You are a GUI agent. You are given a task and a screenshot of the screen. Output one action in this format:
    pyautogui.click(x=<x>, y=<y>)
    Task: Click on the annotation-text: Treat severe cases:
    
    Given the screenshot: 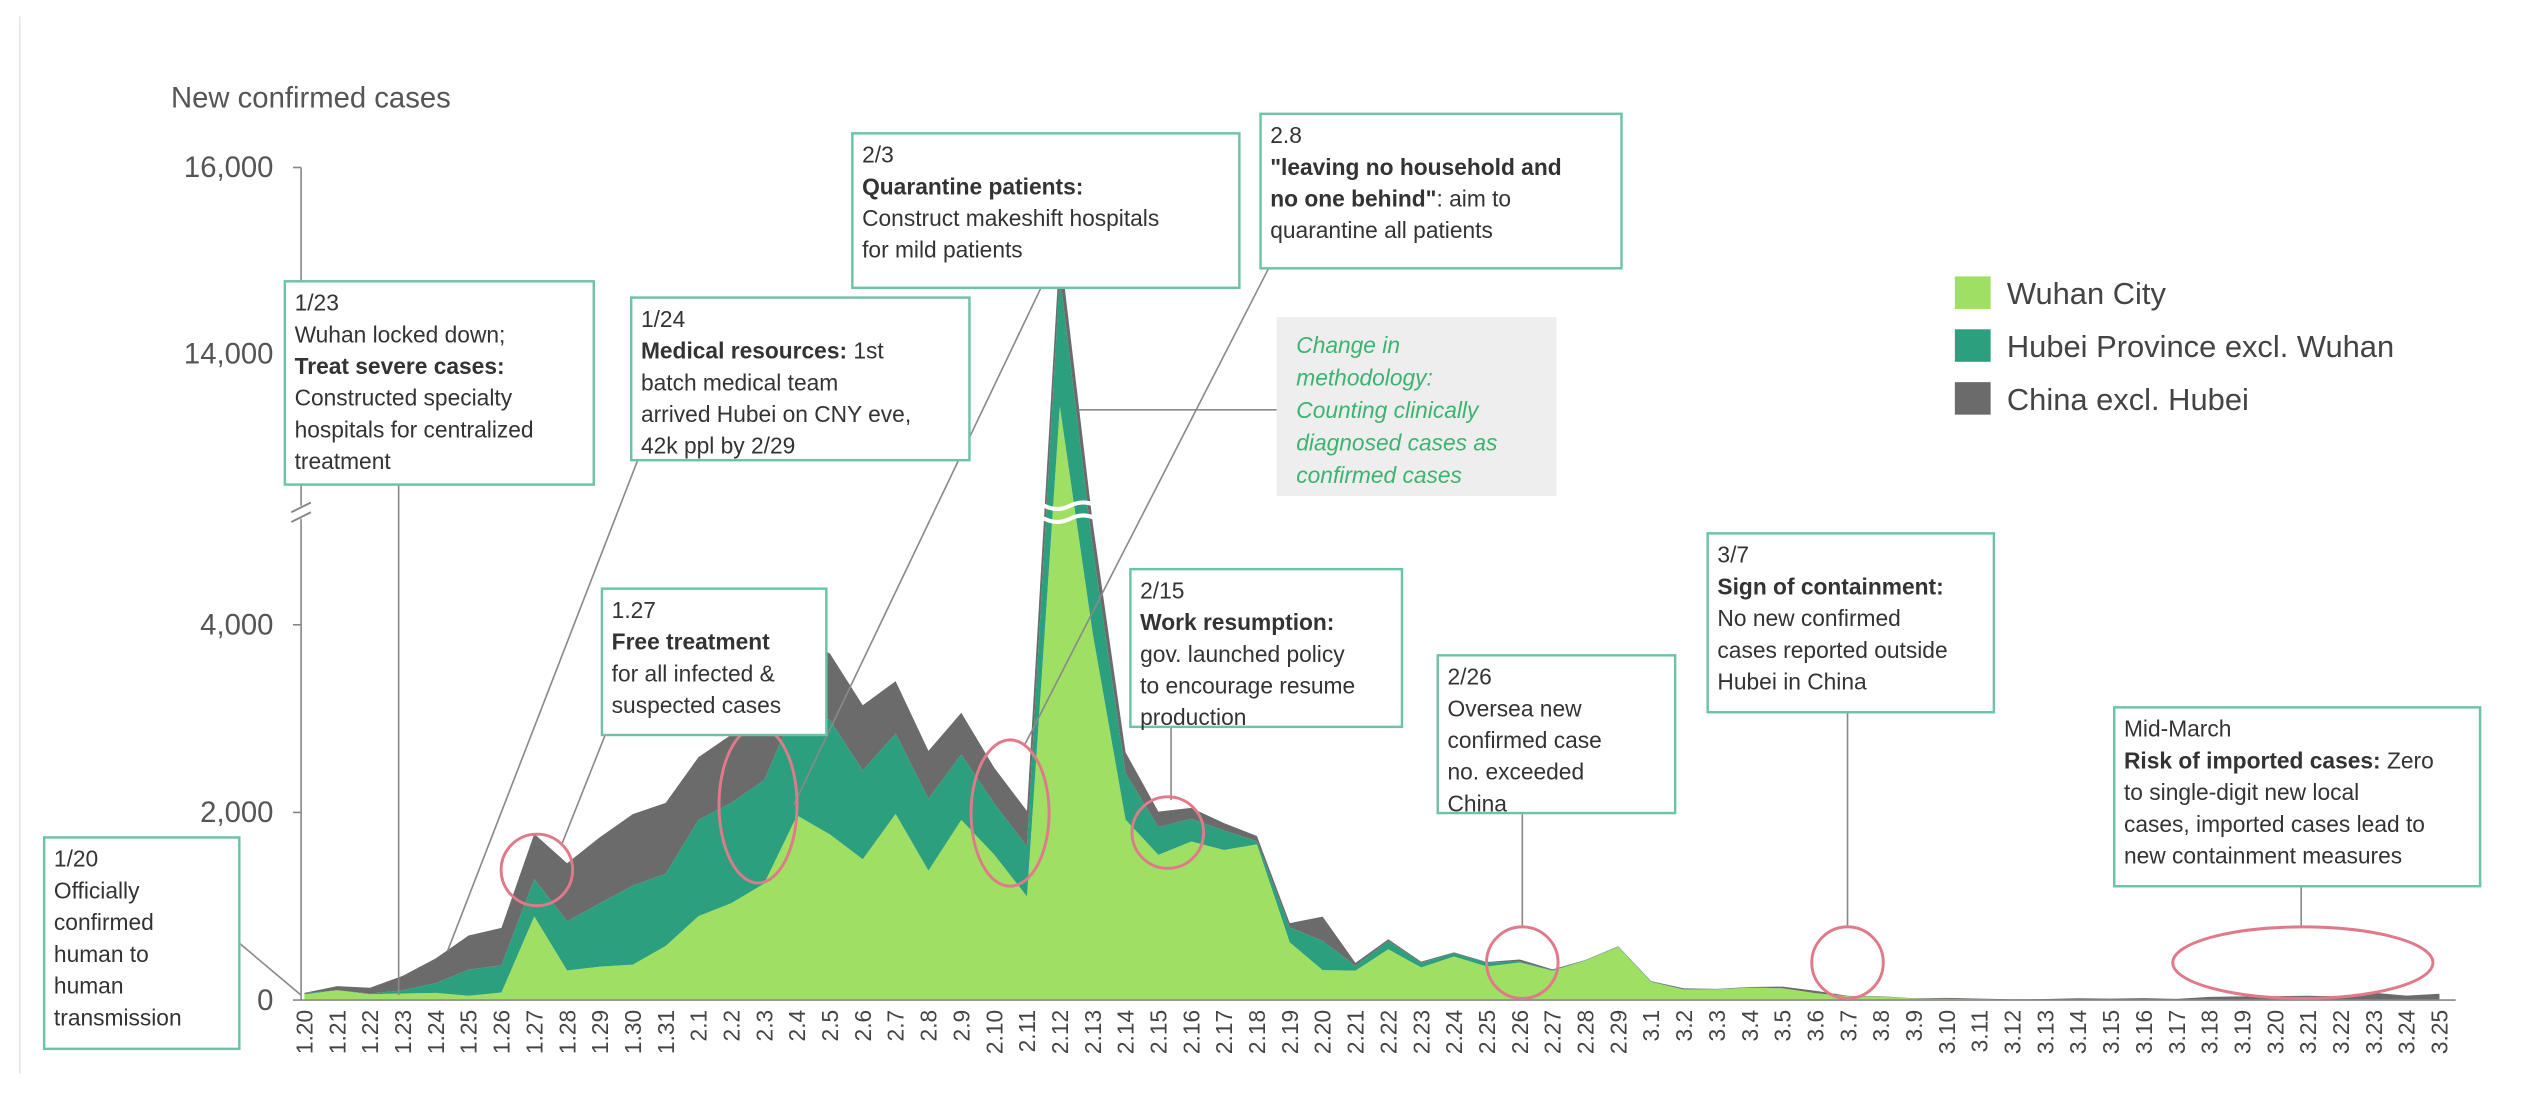 What is the action you would take?
    pyautogui.click(x=400, y=366)
    